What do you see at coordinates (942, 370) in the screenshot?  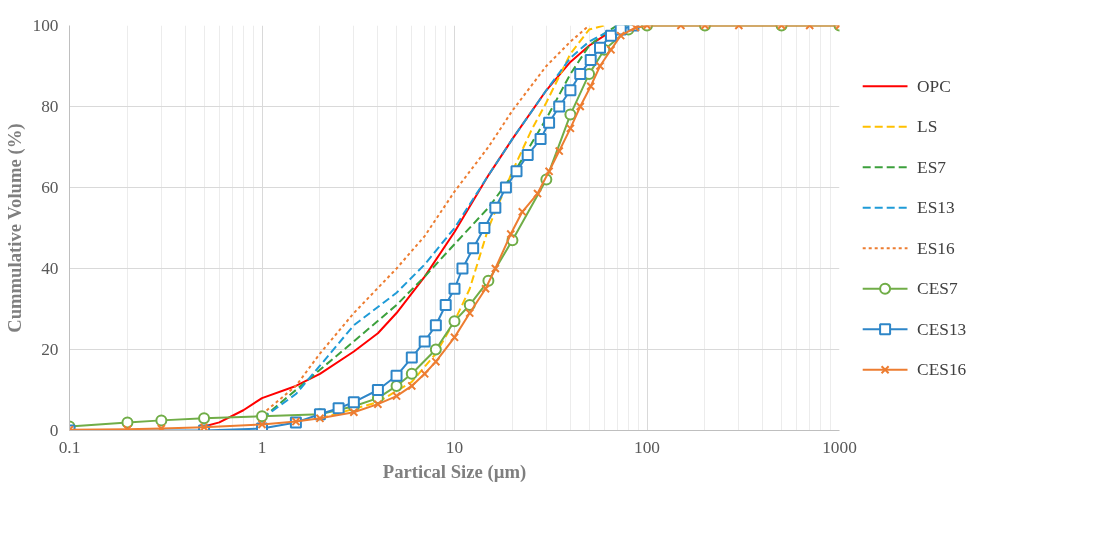 I see `legend-label: CES16` at bounding box center [942, 370].